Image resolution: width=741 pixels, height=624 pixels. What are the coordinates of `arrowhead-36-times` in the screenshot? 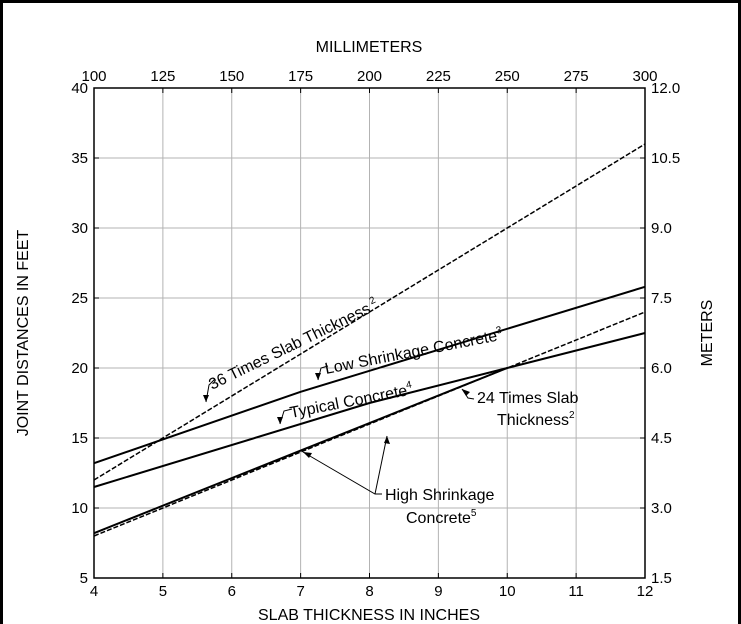 It's located at (206, 398).